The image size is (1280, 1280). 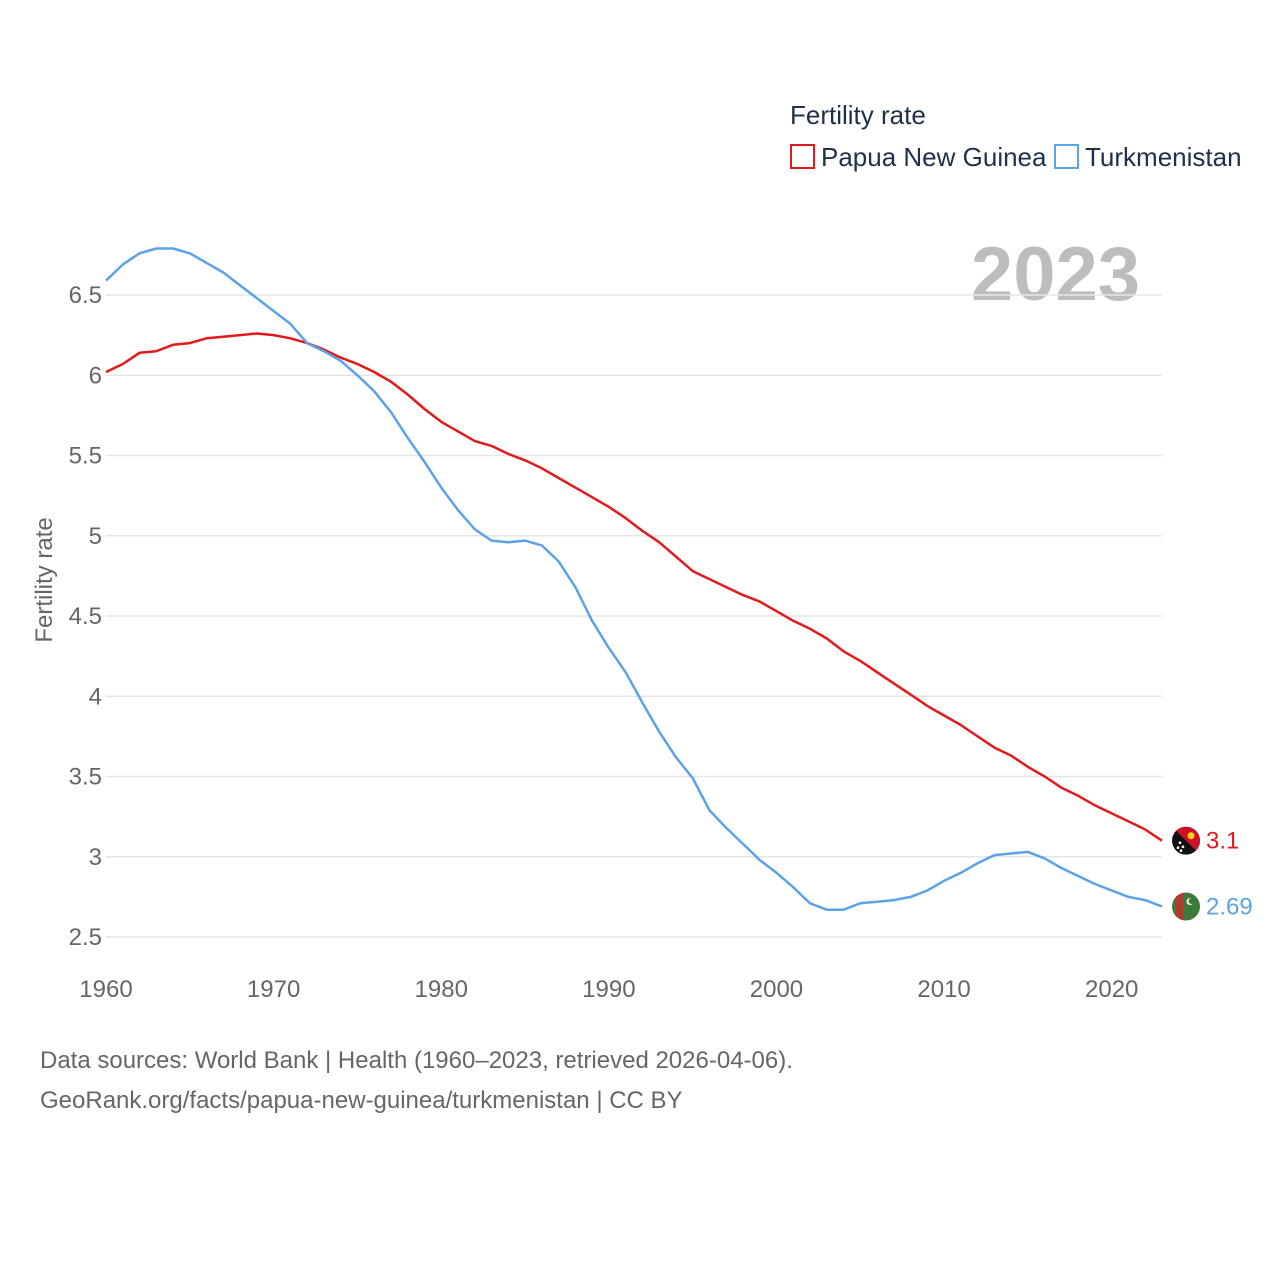 What do you see at coordinates (85, 295) in the screenshot?
I see `y-tick-label: 6.5` at bounding box center [85, 295].